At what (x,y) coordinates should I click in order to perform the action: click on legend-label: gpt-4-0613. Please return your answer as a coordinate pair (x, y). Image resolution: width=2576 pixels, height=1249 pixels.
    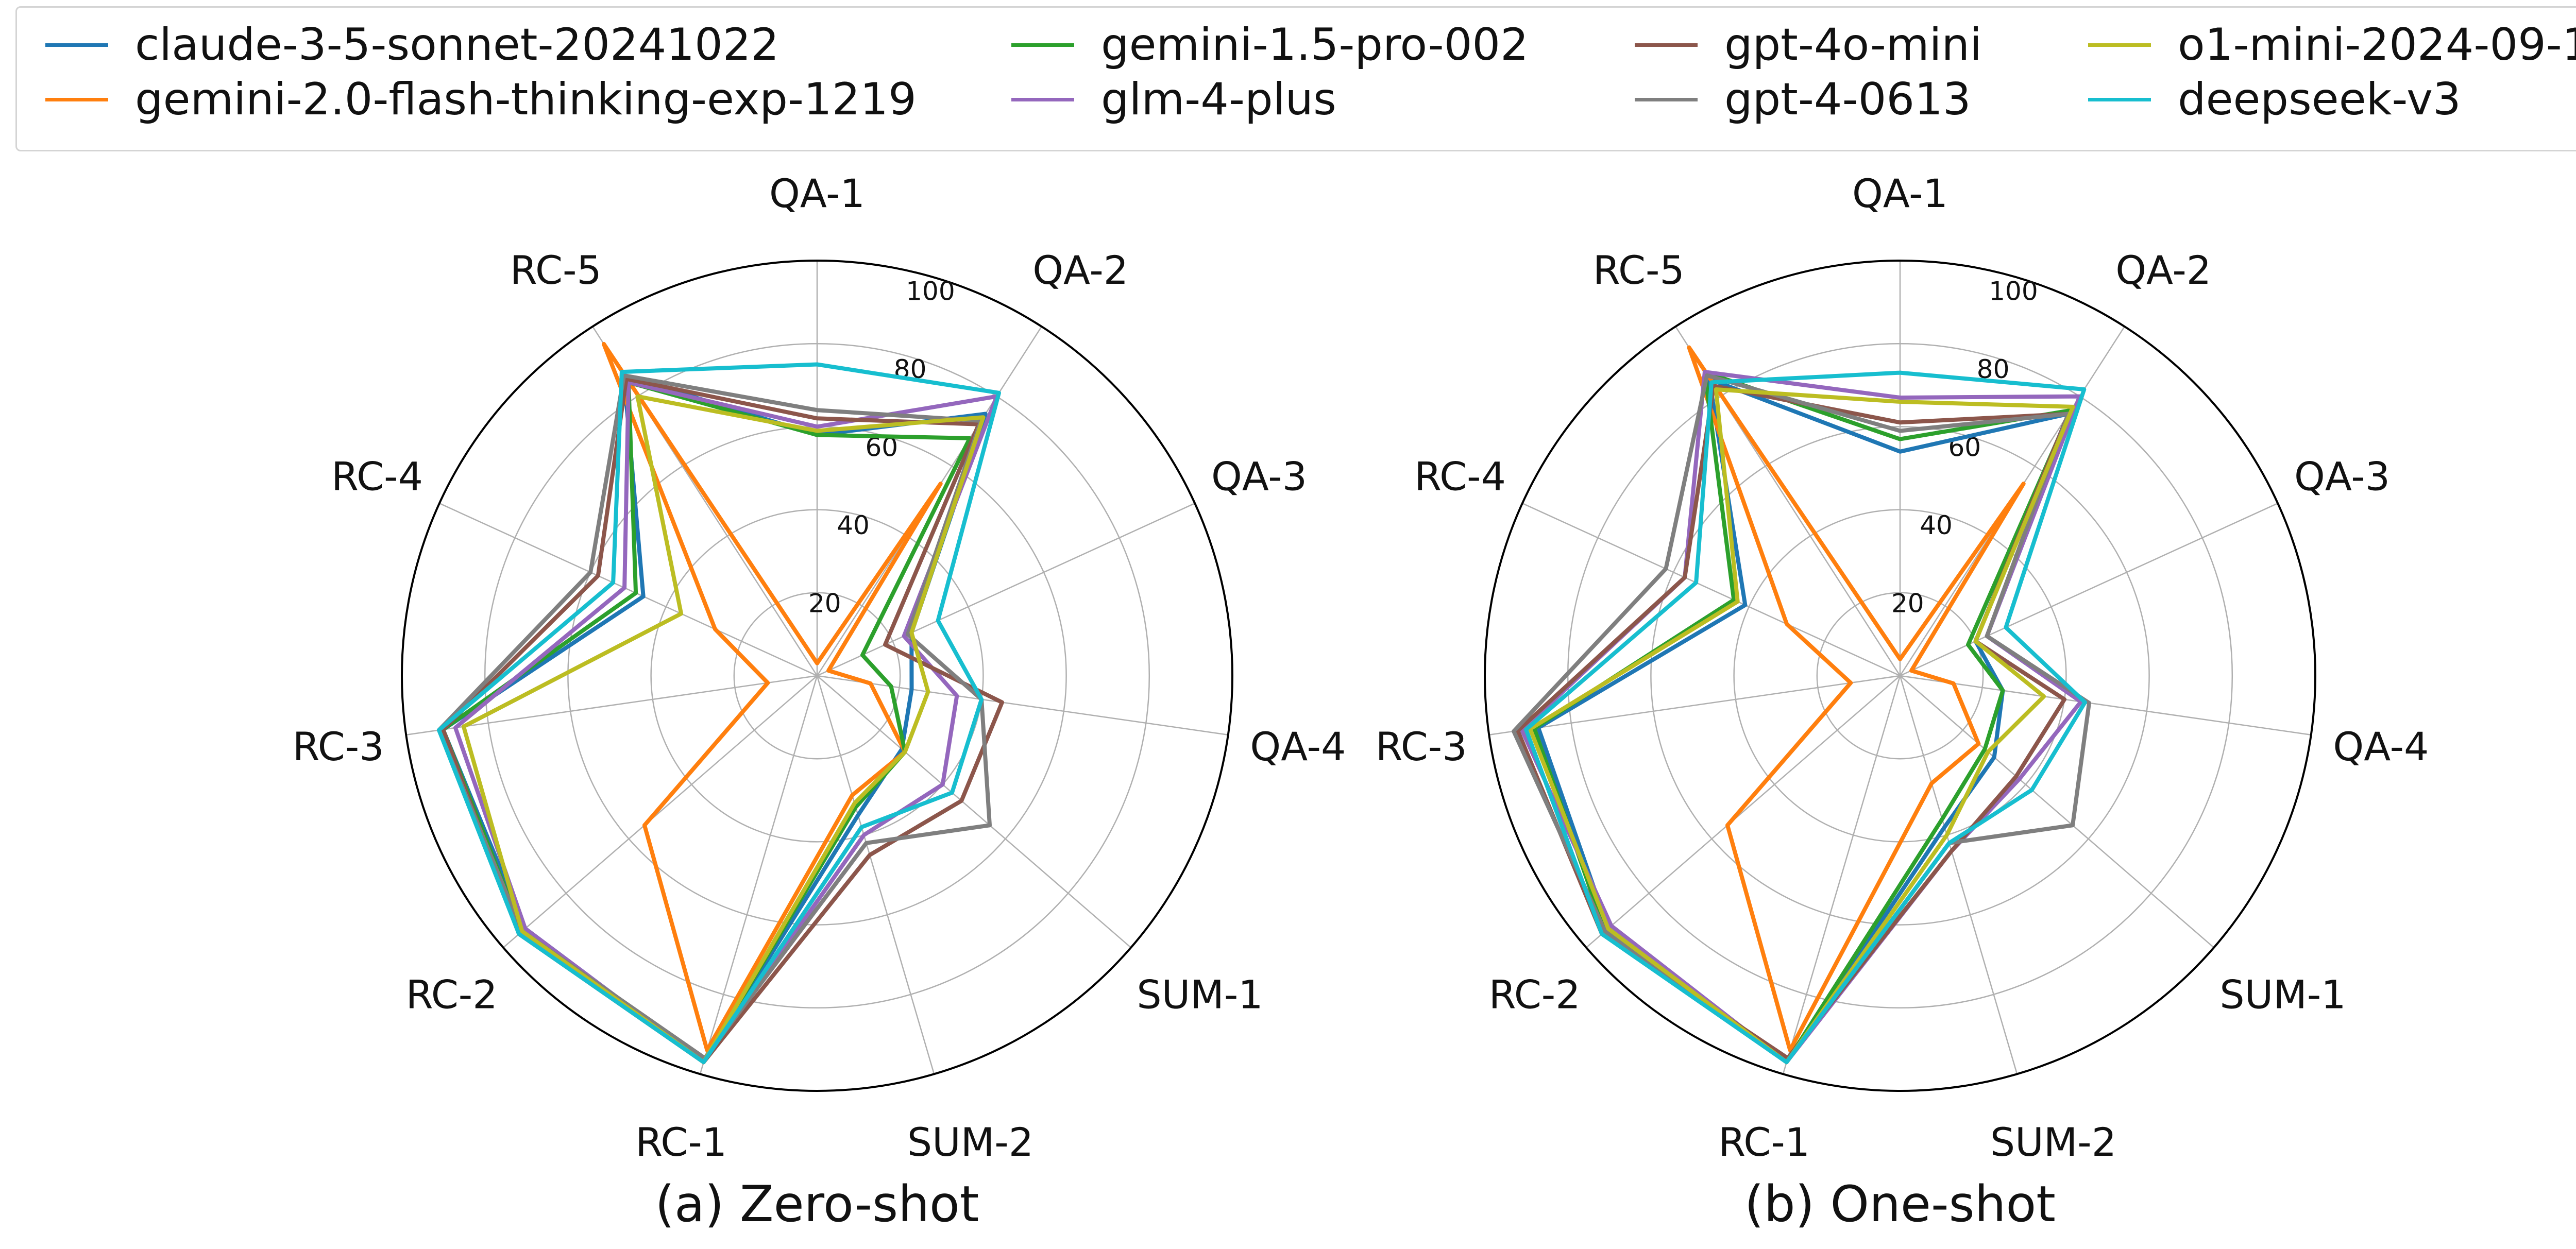
    Looking at the image, I should click on (1847, 99).